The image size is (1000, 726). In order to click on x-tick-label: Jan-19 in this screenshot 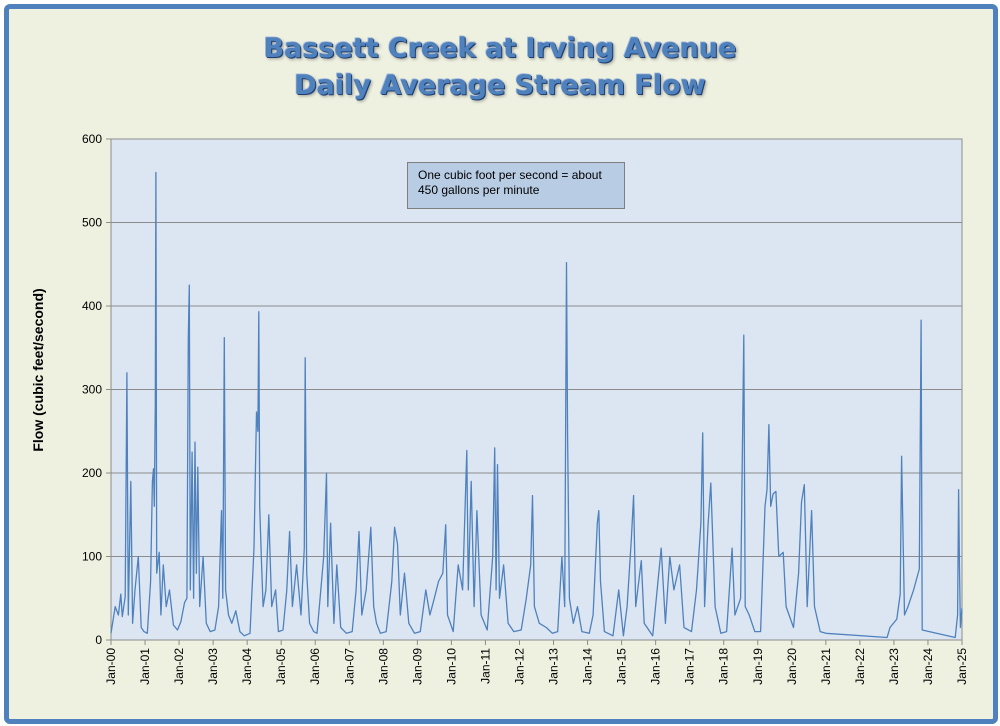, I will do `click(758, 666)`.